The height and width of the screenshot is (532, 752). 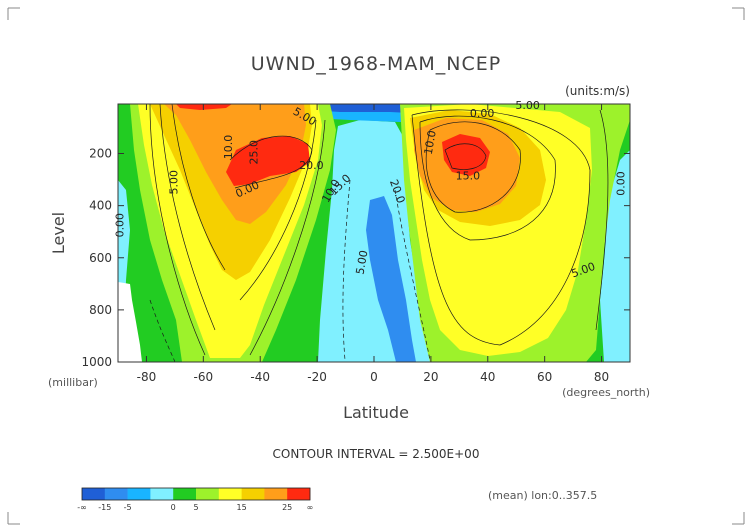 I want to click on southern-upper-core, so click(x=204, y=107).